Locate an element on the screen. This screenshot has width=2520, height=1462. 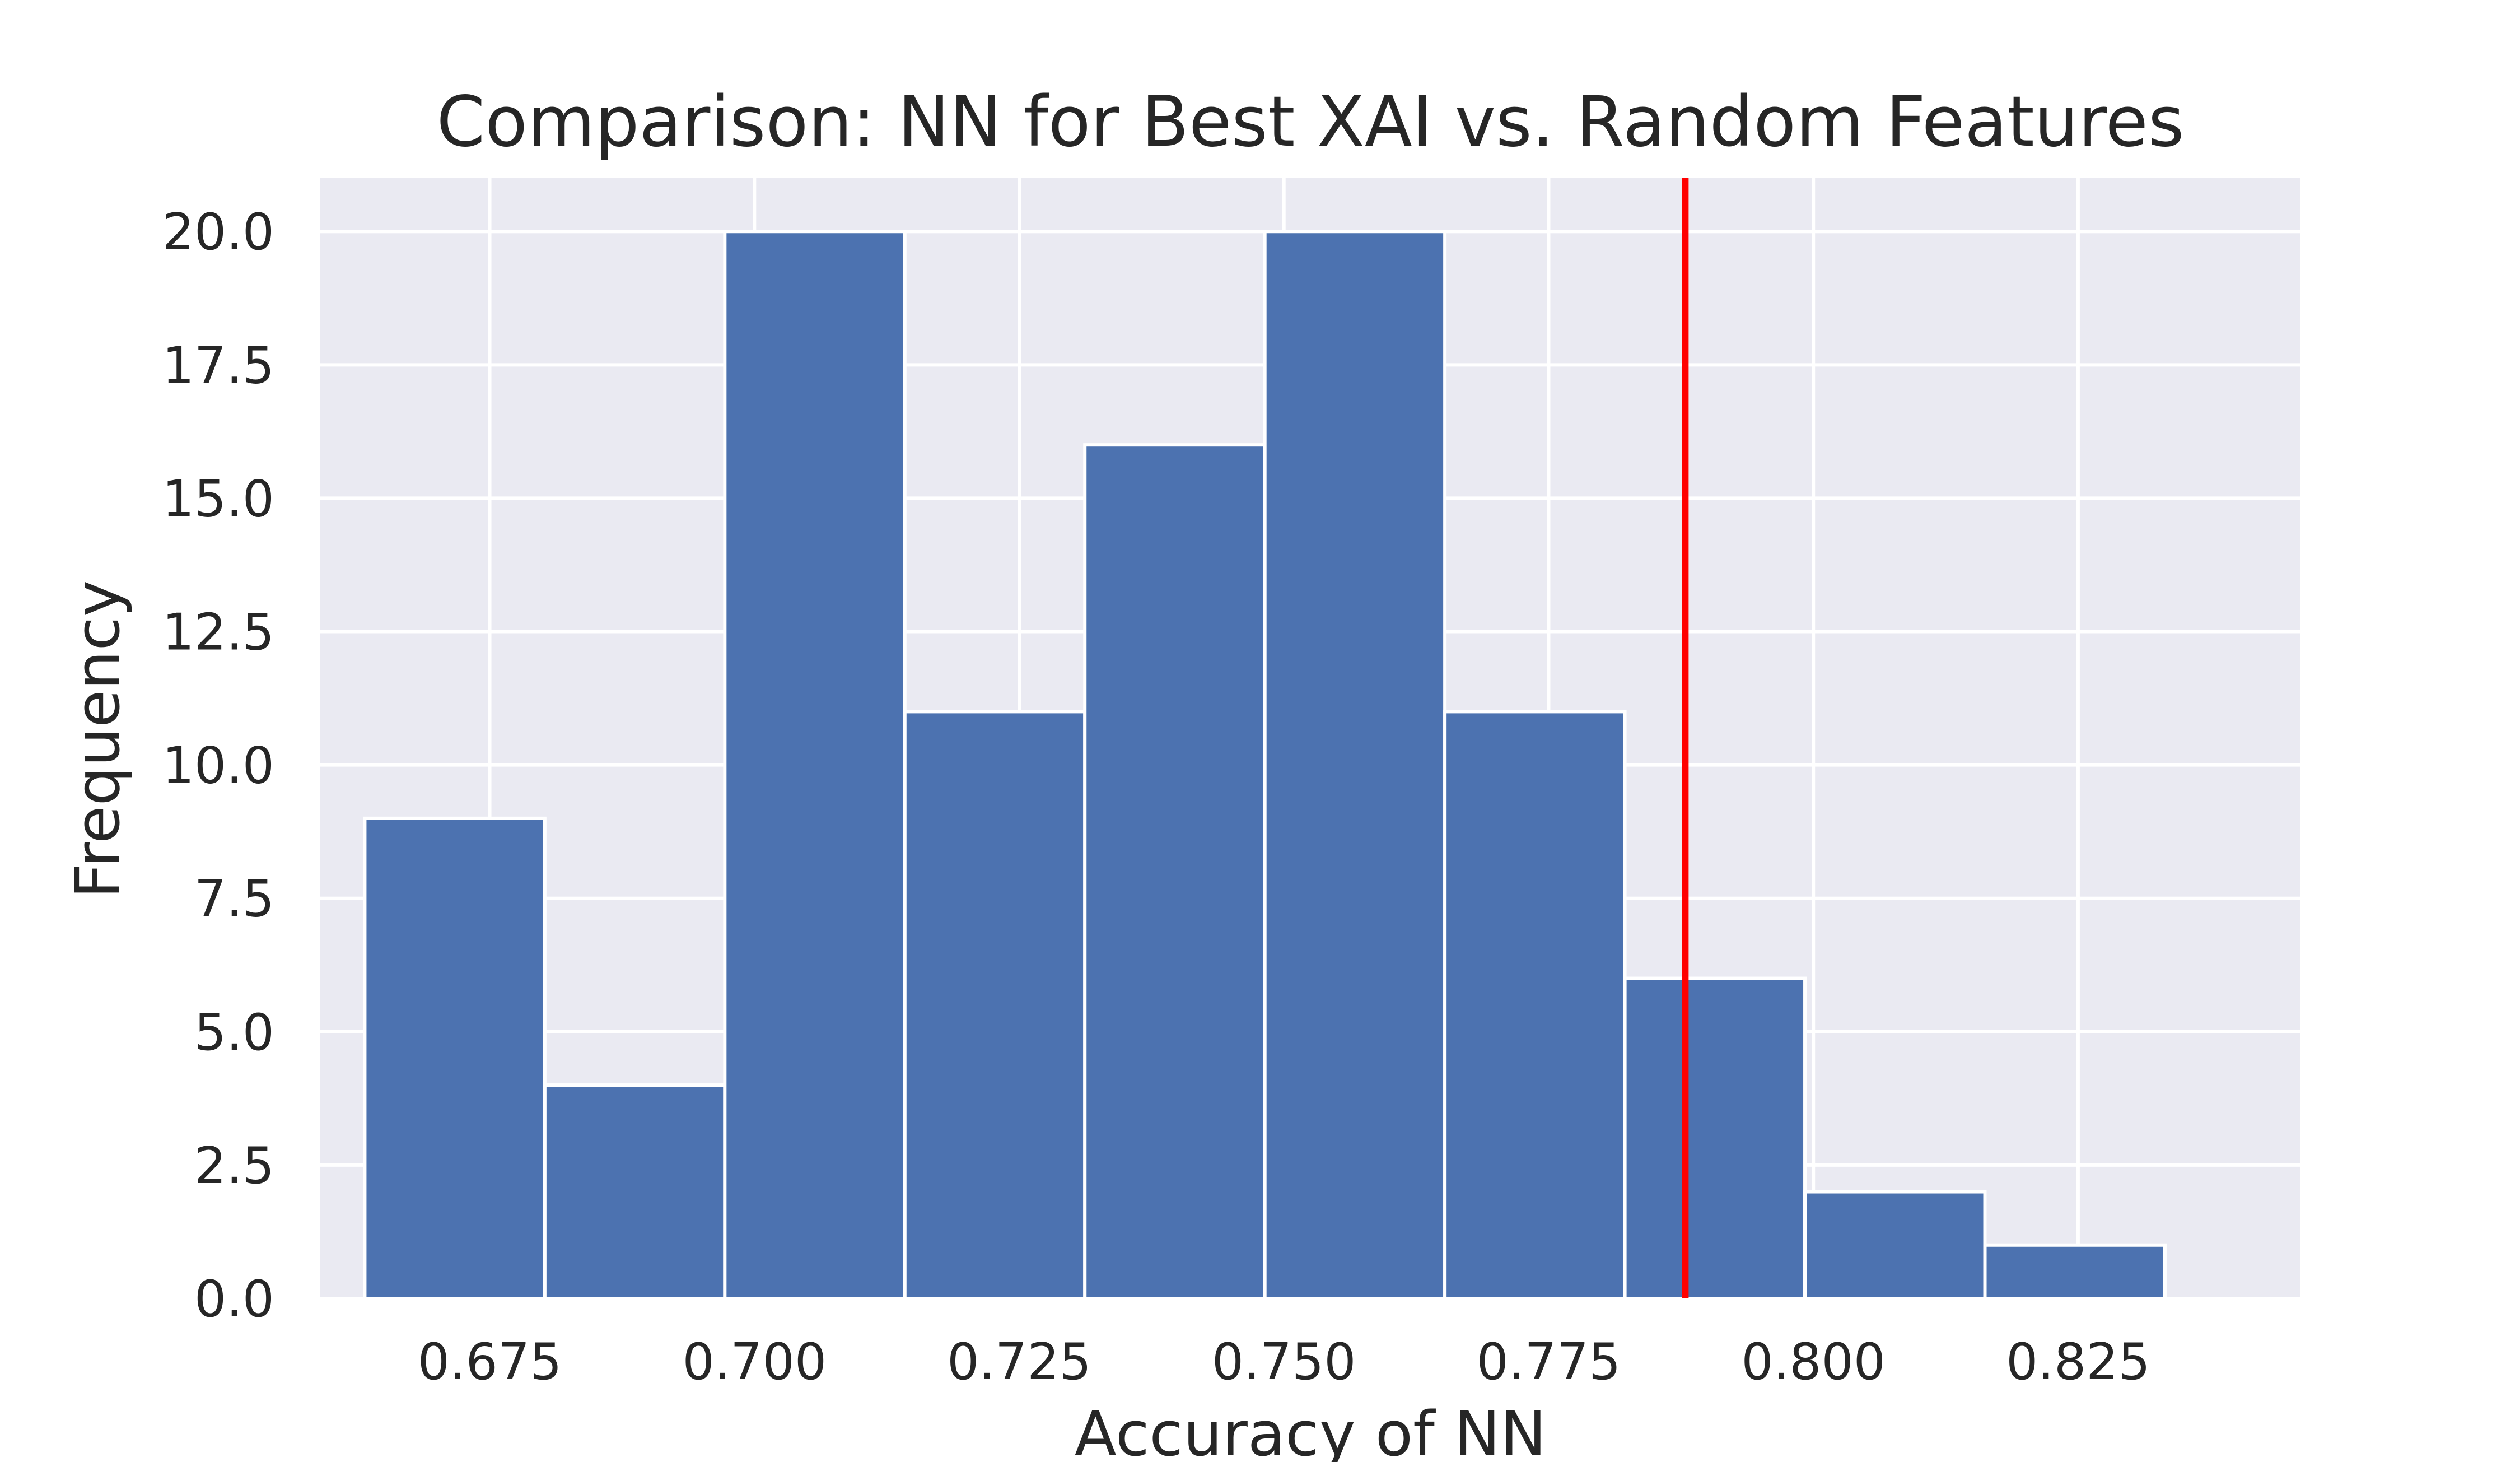
y-tick-label: 10.0 is located at coordinates (218, 766).